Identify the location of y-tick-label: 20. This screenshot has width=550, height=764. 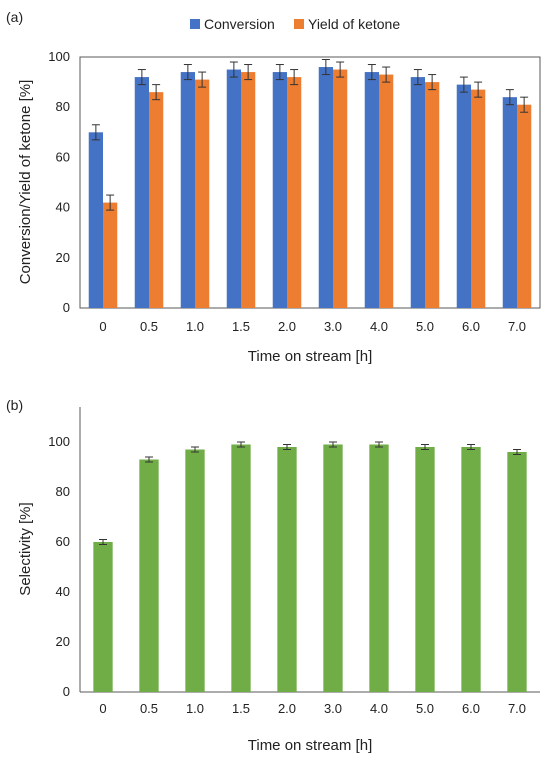
(63, 641).